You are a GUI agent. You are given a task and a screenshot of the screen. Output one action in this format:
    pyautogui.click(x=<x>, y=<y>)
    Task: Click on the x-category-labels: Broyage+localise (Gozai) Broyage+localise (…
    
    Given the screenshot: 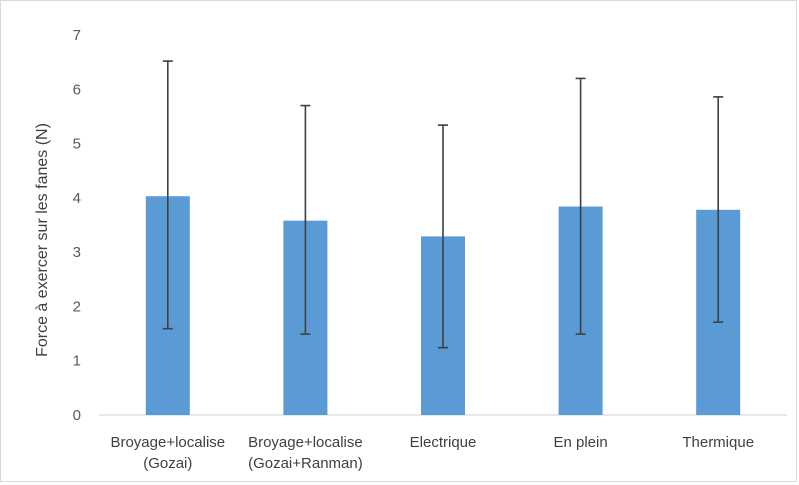 What is the action you would take?
    pyautogui.click(x=432, y=453)
    